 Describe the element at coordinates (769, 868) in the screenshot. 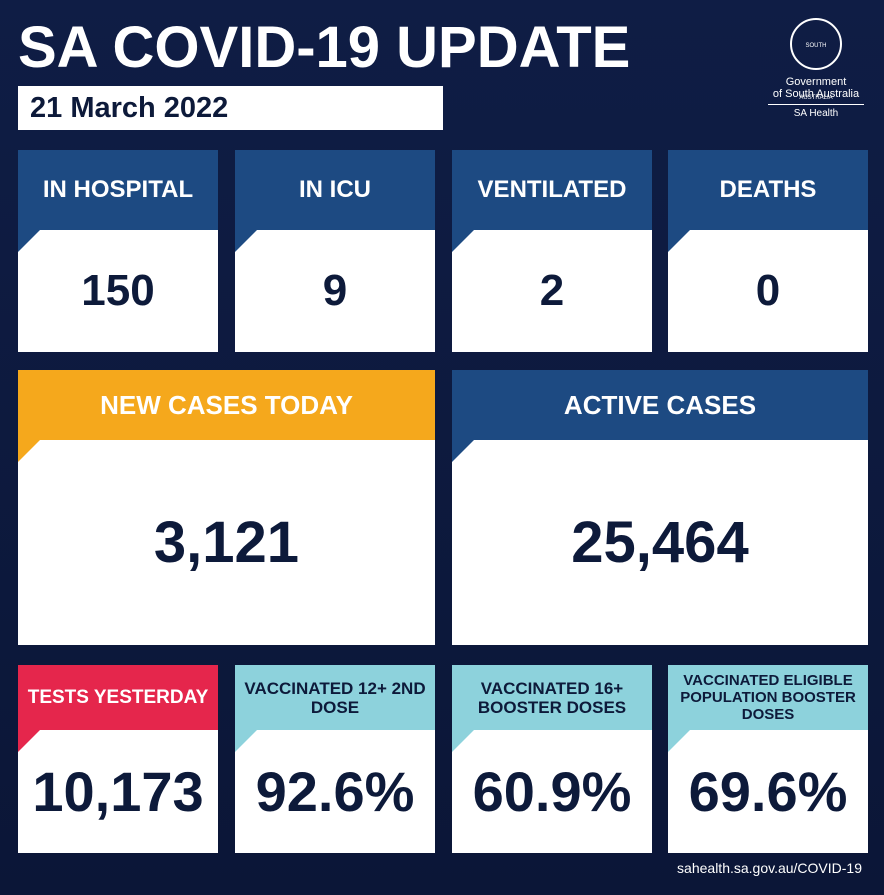

I see `footer-url: sahealth.sa.gov.au/COVID-19` at that location.